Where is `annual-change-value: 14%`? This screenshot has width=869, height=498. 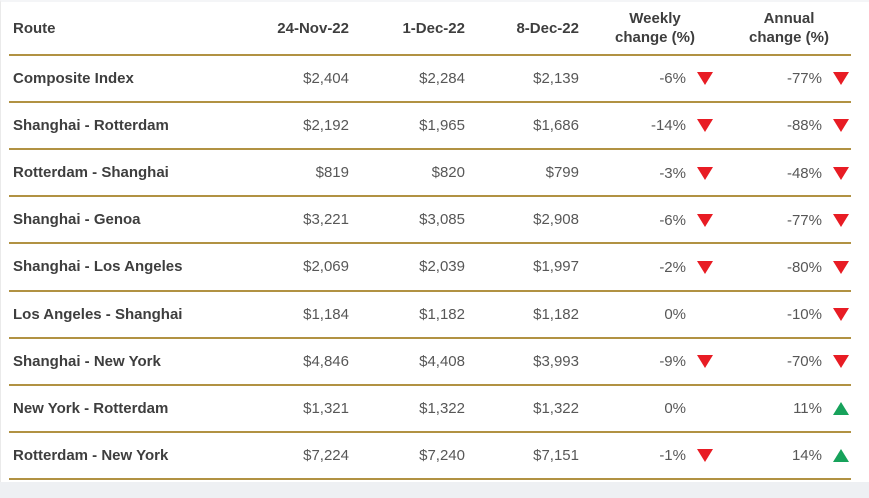 annual-change-value: 14% is located at coordinates (806, 456).